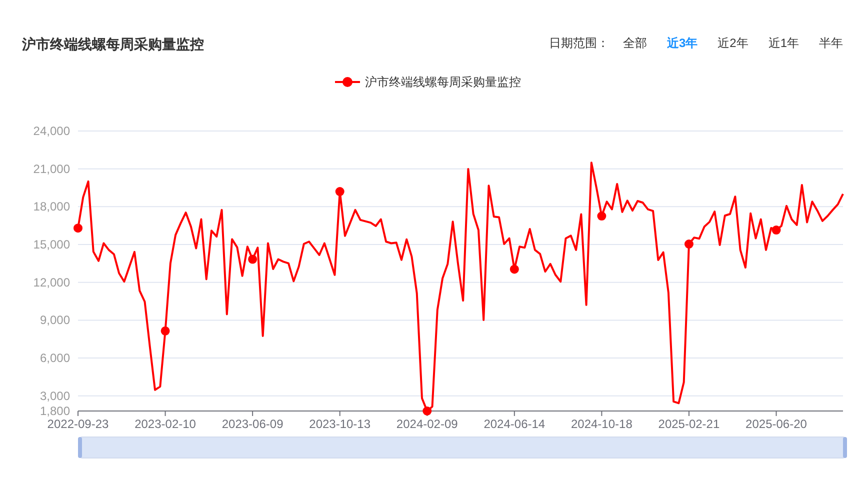 Image resolution: width=854 pixels, height=479 pixels. What do you see at coordinates (55, 411) in the screenshot?
I see `ytick: 1,800` at bounding box center [55, 411].